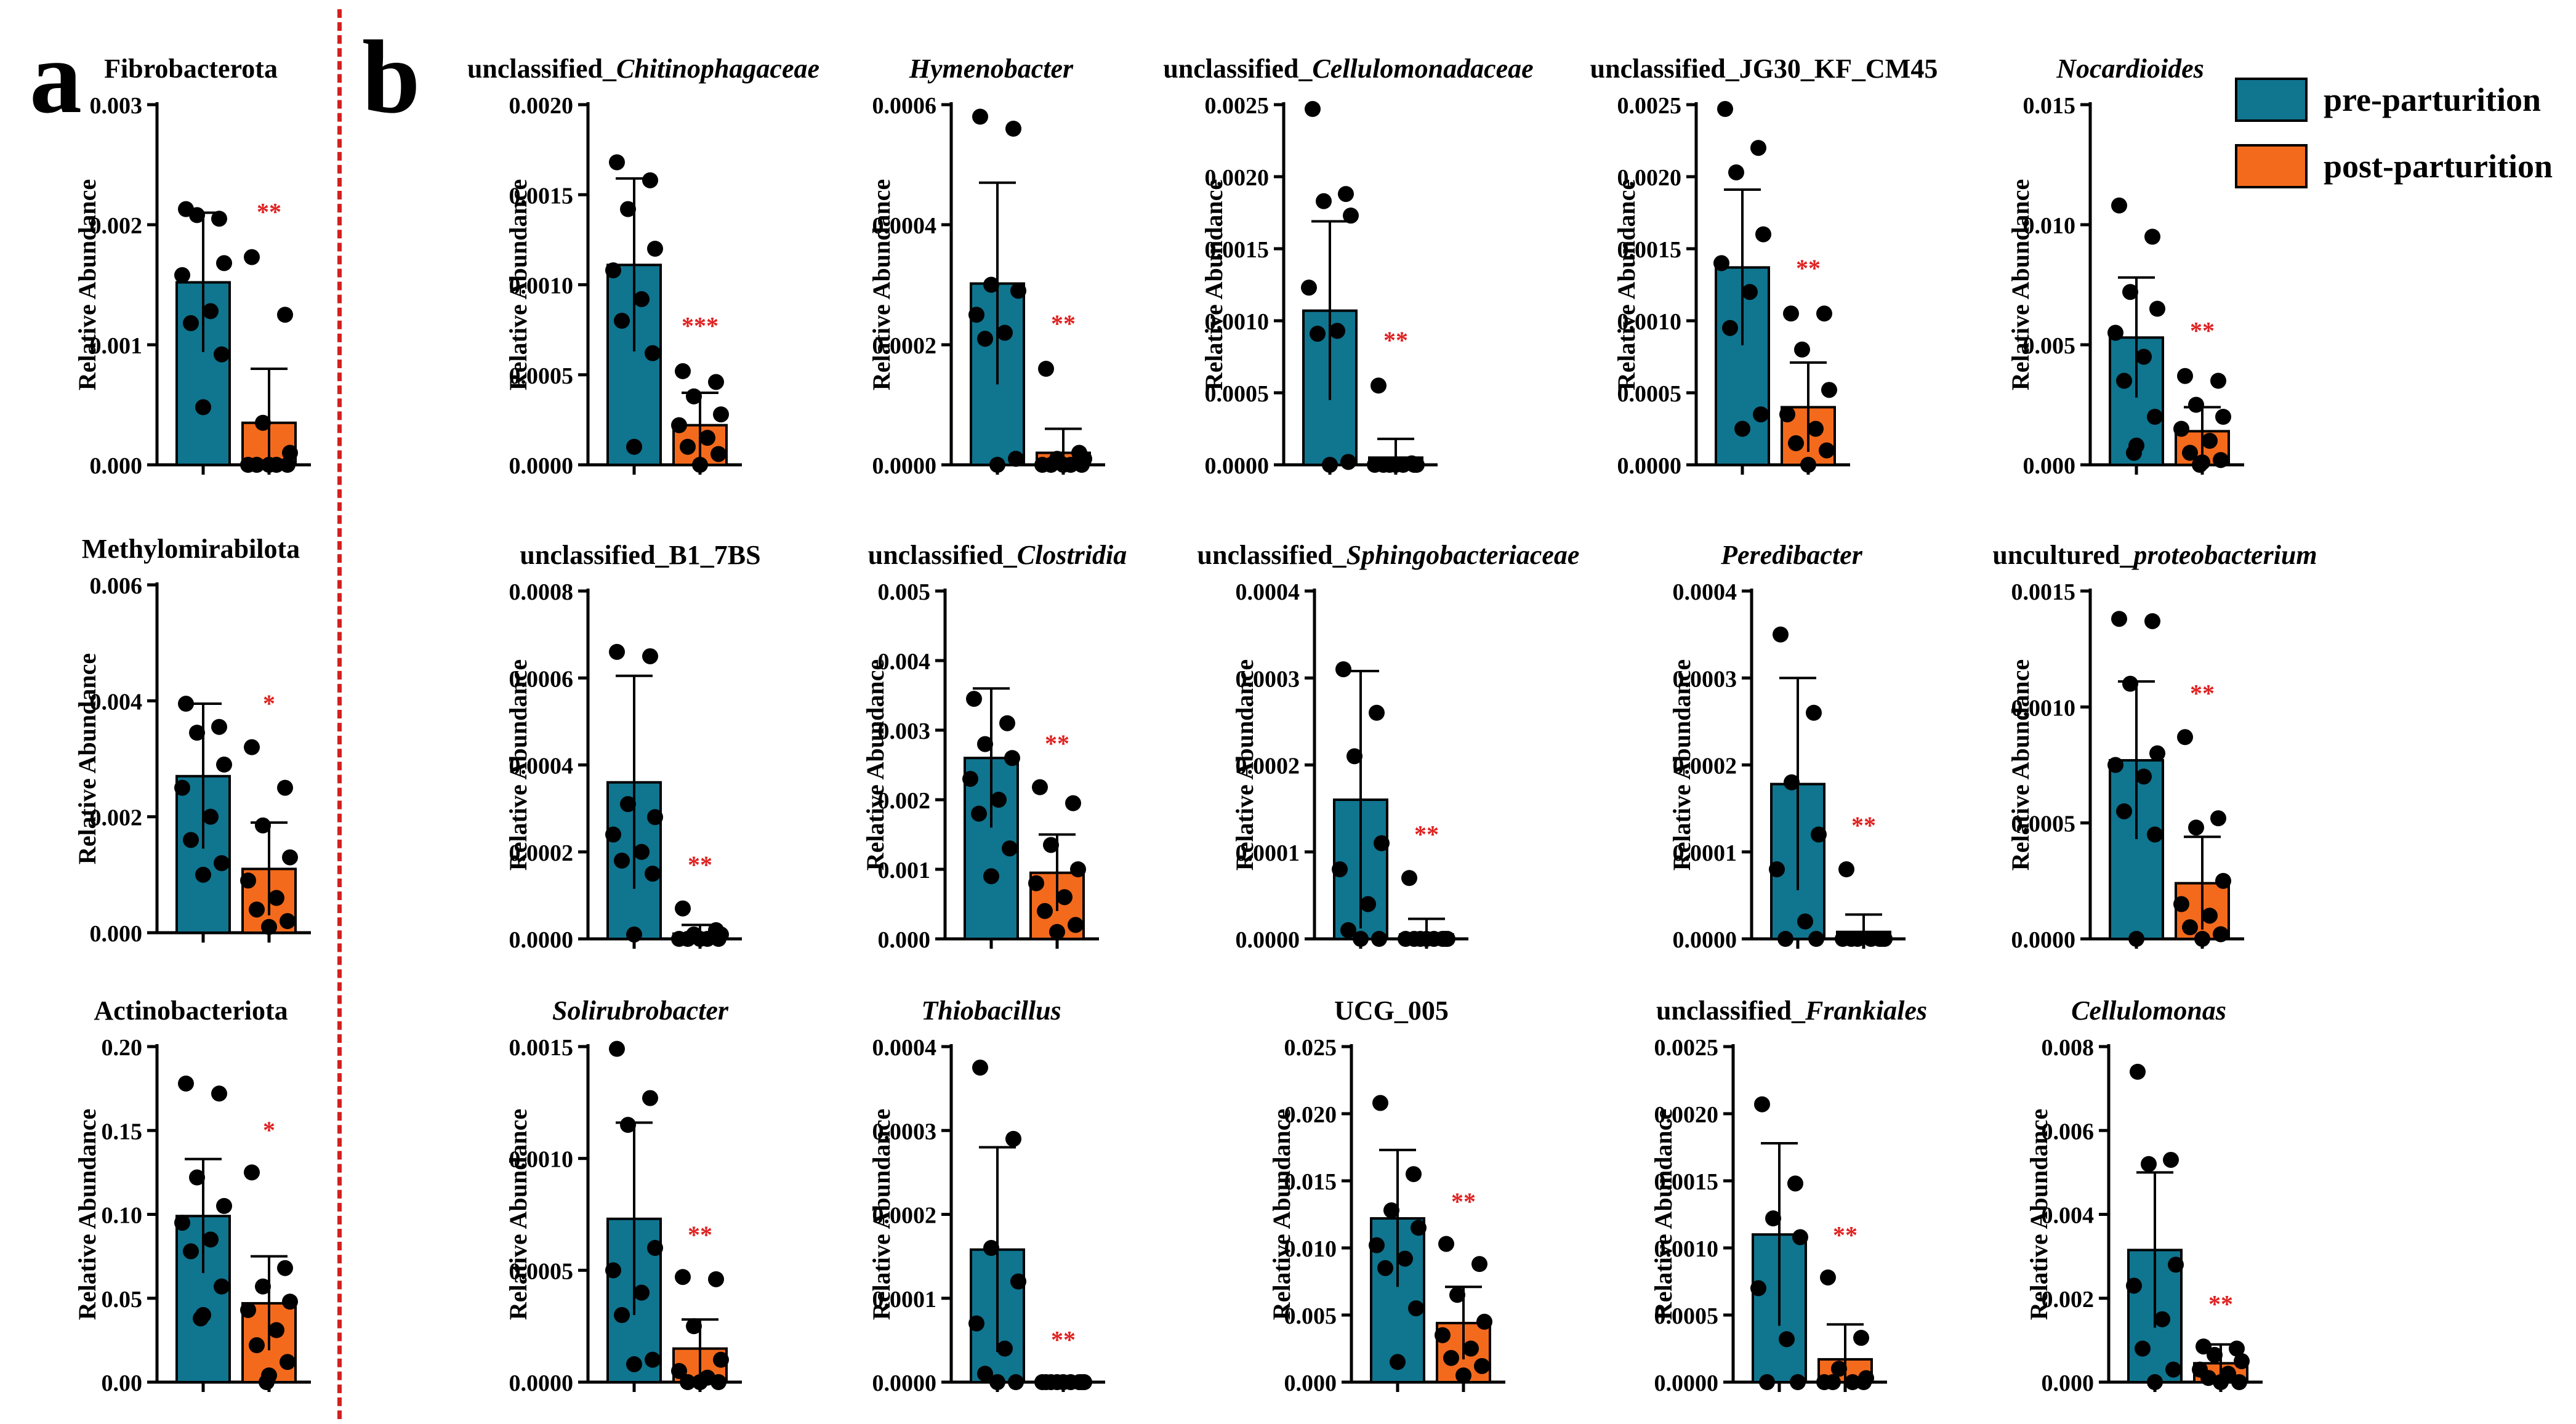  I want to click on y-tick-label: 0.010, so click(1310, 1249).